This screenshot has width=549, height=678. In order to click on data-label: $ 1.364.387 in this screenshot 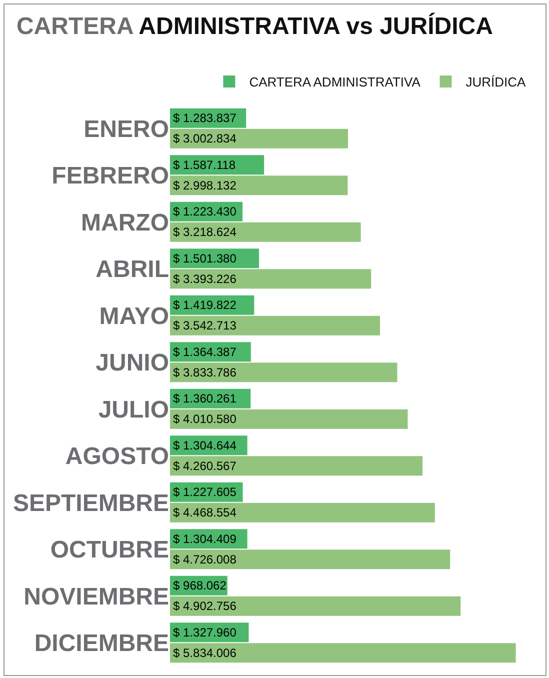, I will do `click(205, 351)`.